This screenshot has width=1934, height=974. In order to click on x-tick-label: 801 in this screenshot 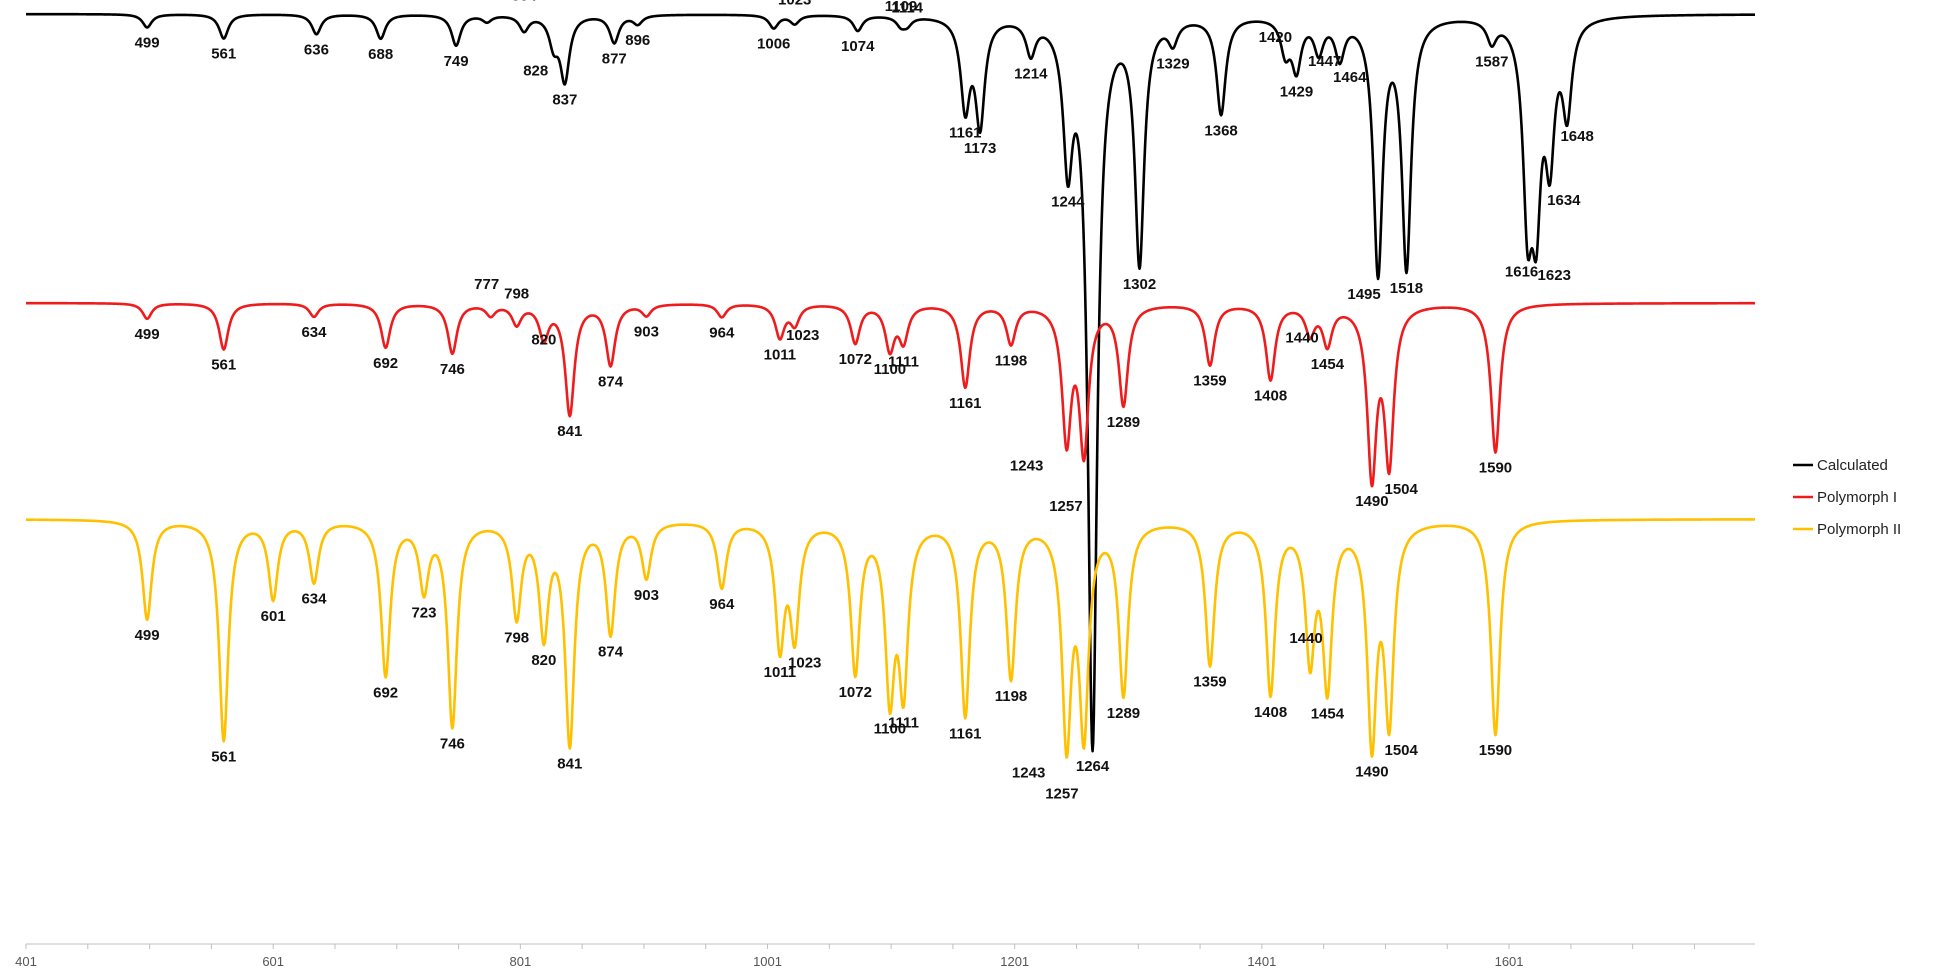, I will do `click(521, 961)`.